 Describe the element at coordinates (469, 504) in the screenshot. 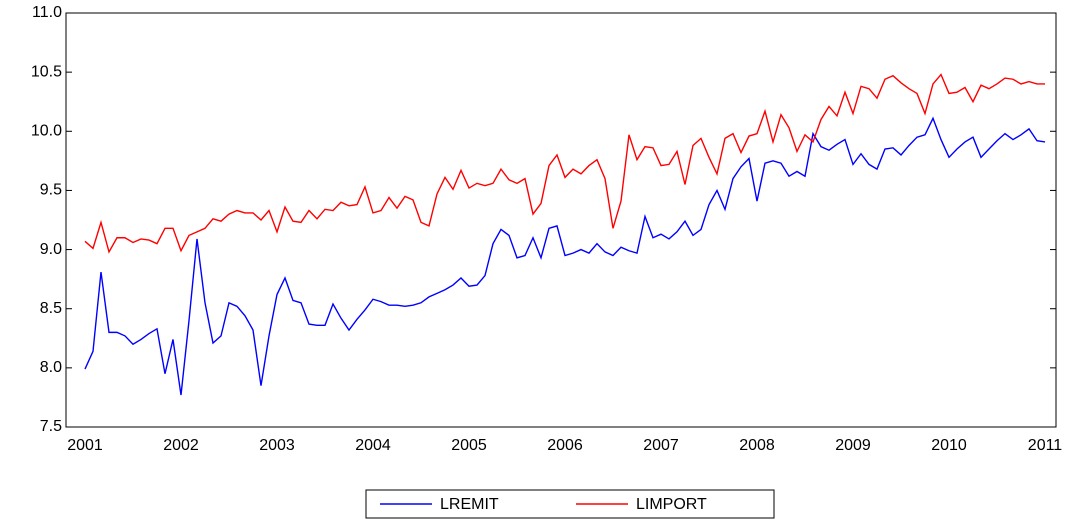

I see `legend-label: LREMIT` at that location.